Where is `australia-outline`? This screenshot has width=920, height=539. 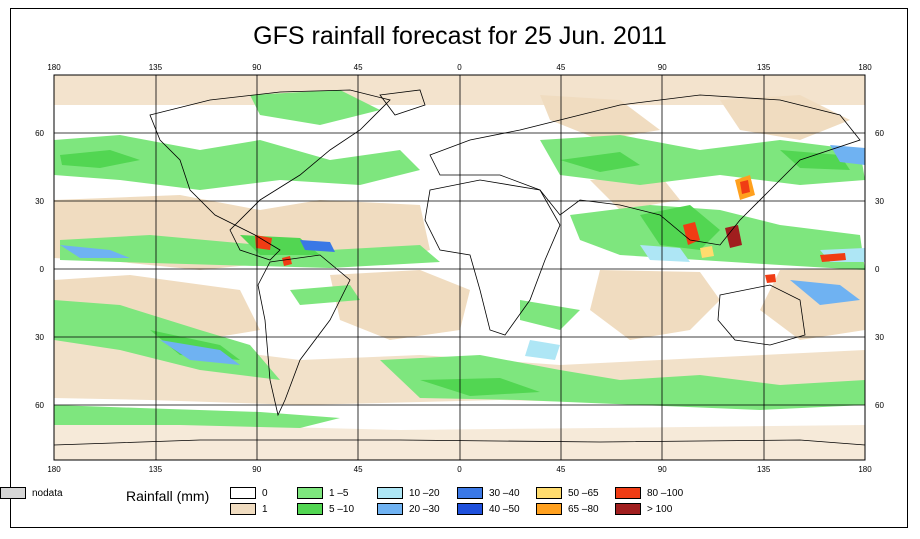 australia-outline is located at coordinates (761, 315).